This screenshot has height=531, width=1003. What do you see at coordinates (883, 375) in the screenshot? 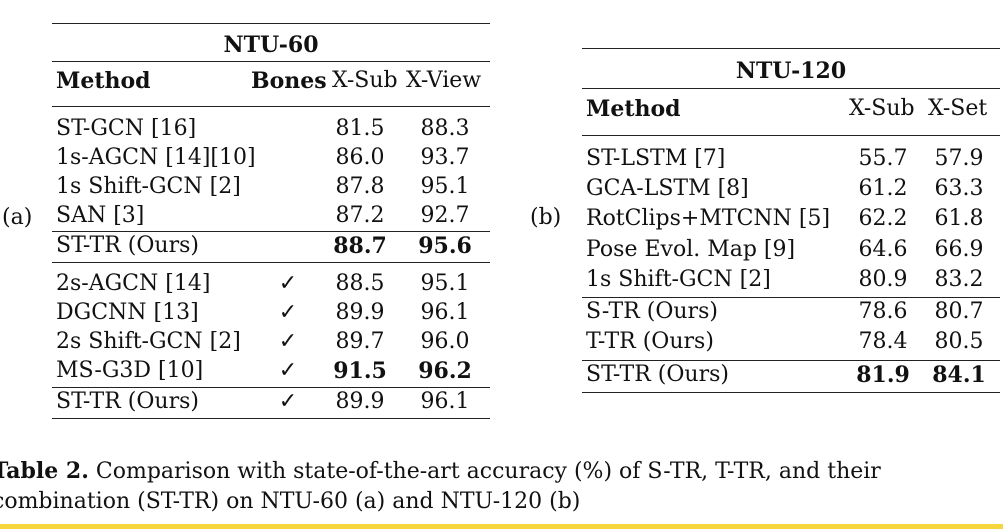
I see `xsub-cell: 81.9` at bounding box center [883, 375].